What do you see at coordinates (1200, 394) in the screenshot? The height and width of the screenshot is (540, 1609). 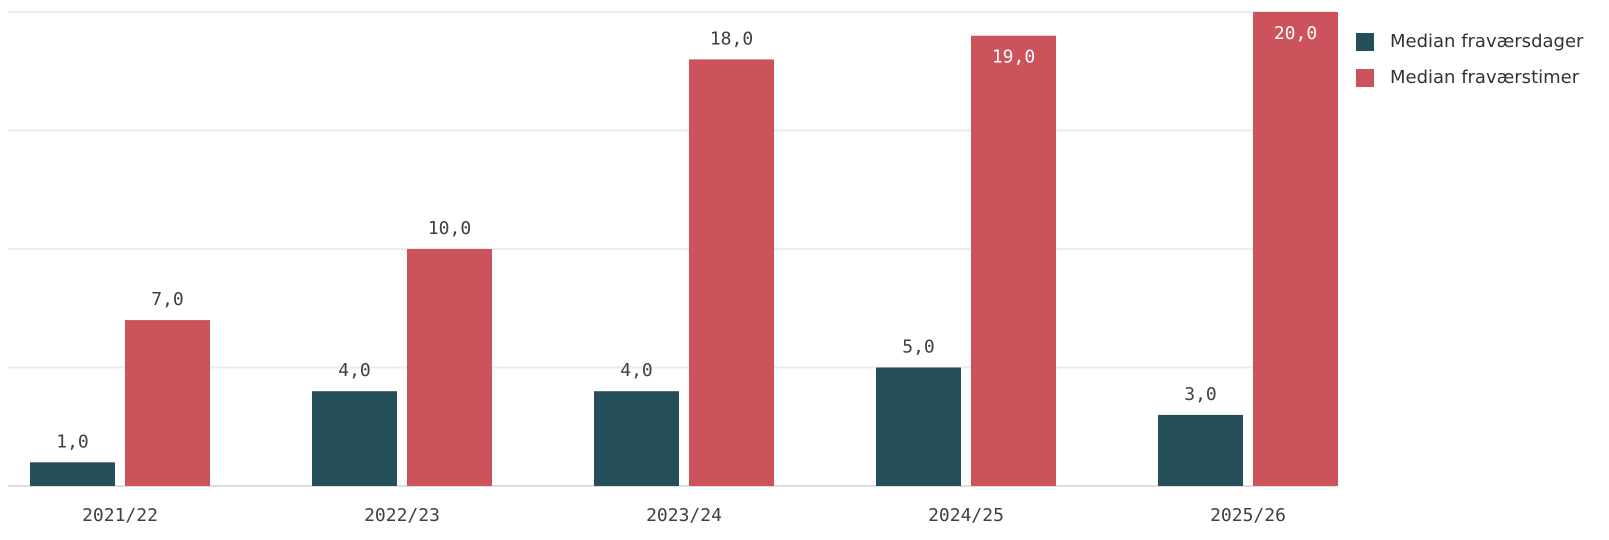 I see `value-label: 3,0` at bounding box center [1200, 394].